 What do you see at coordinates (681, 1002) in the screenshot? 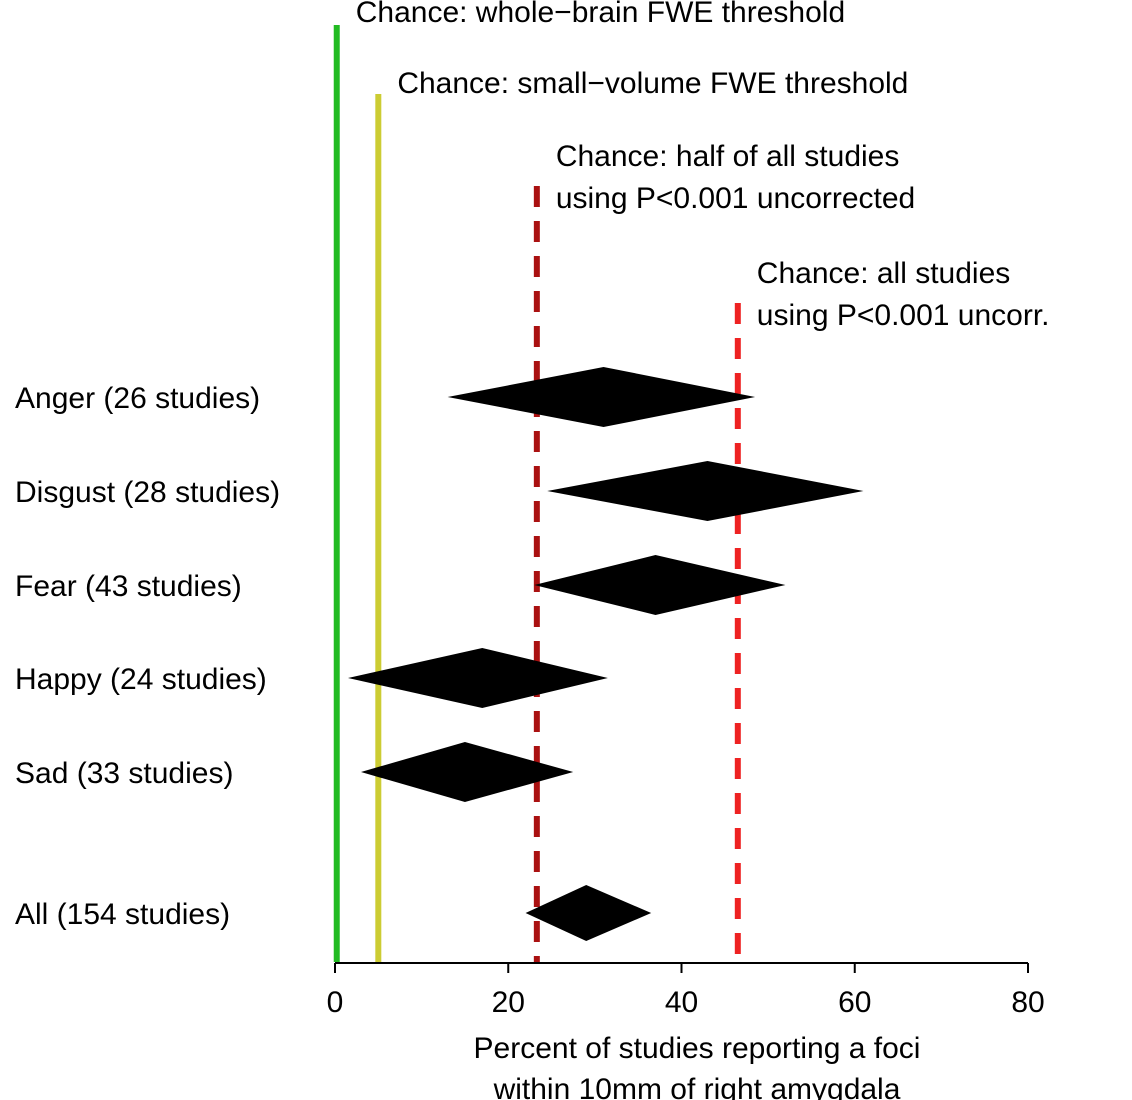
I see `x-tick-label: 40` at bounding box center [681, 1002].